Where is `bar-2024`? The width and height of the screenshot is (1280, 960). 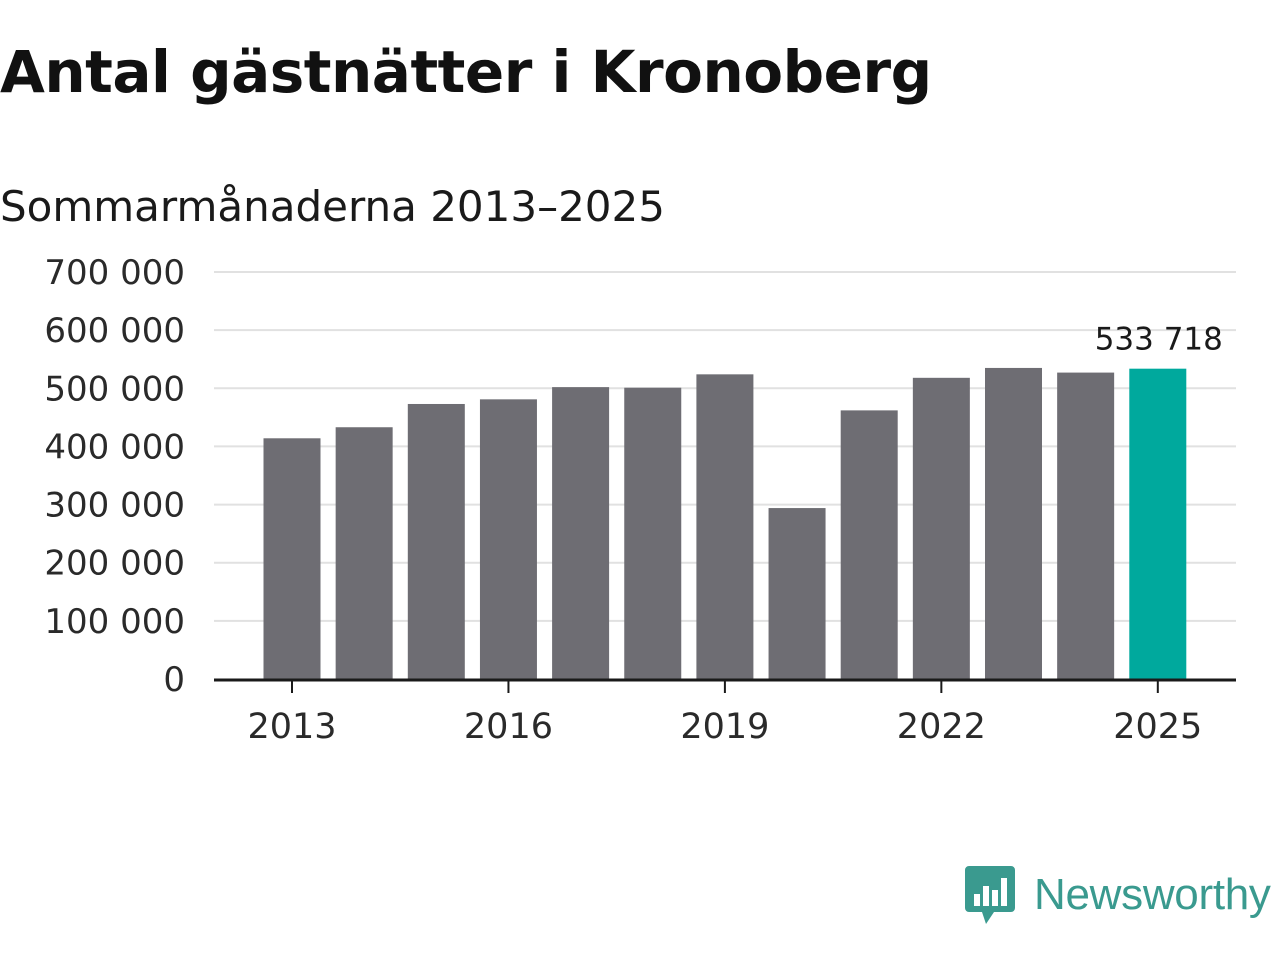 bar-2024 is located at coordinates (1086, 525).